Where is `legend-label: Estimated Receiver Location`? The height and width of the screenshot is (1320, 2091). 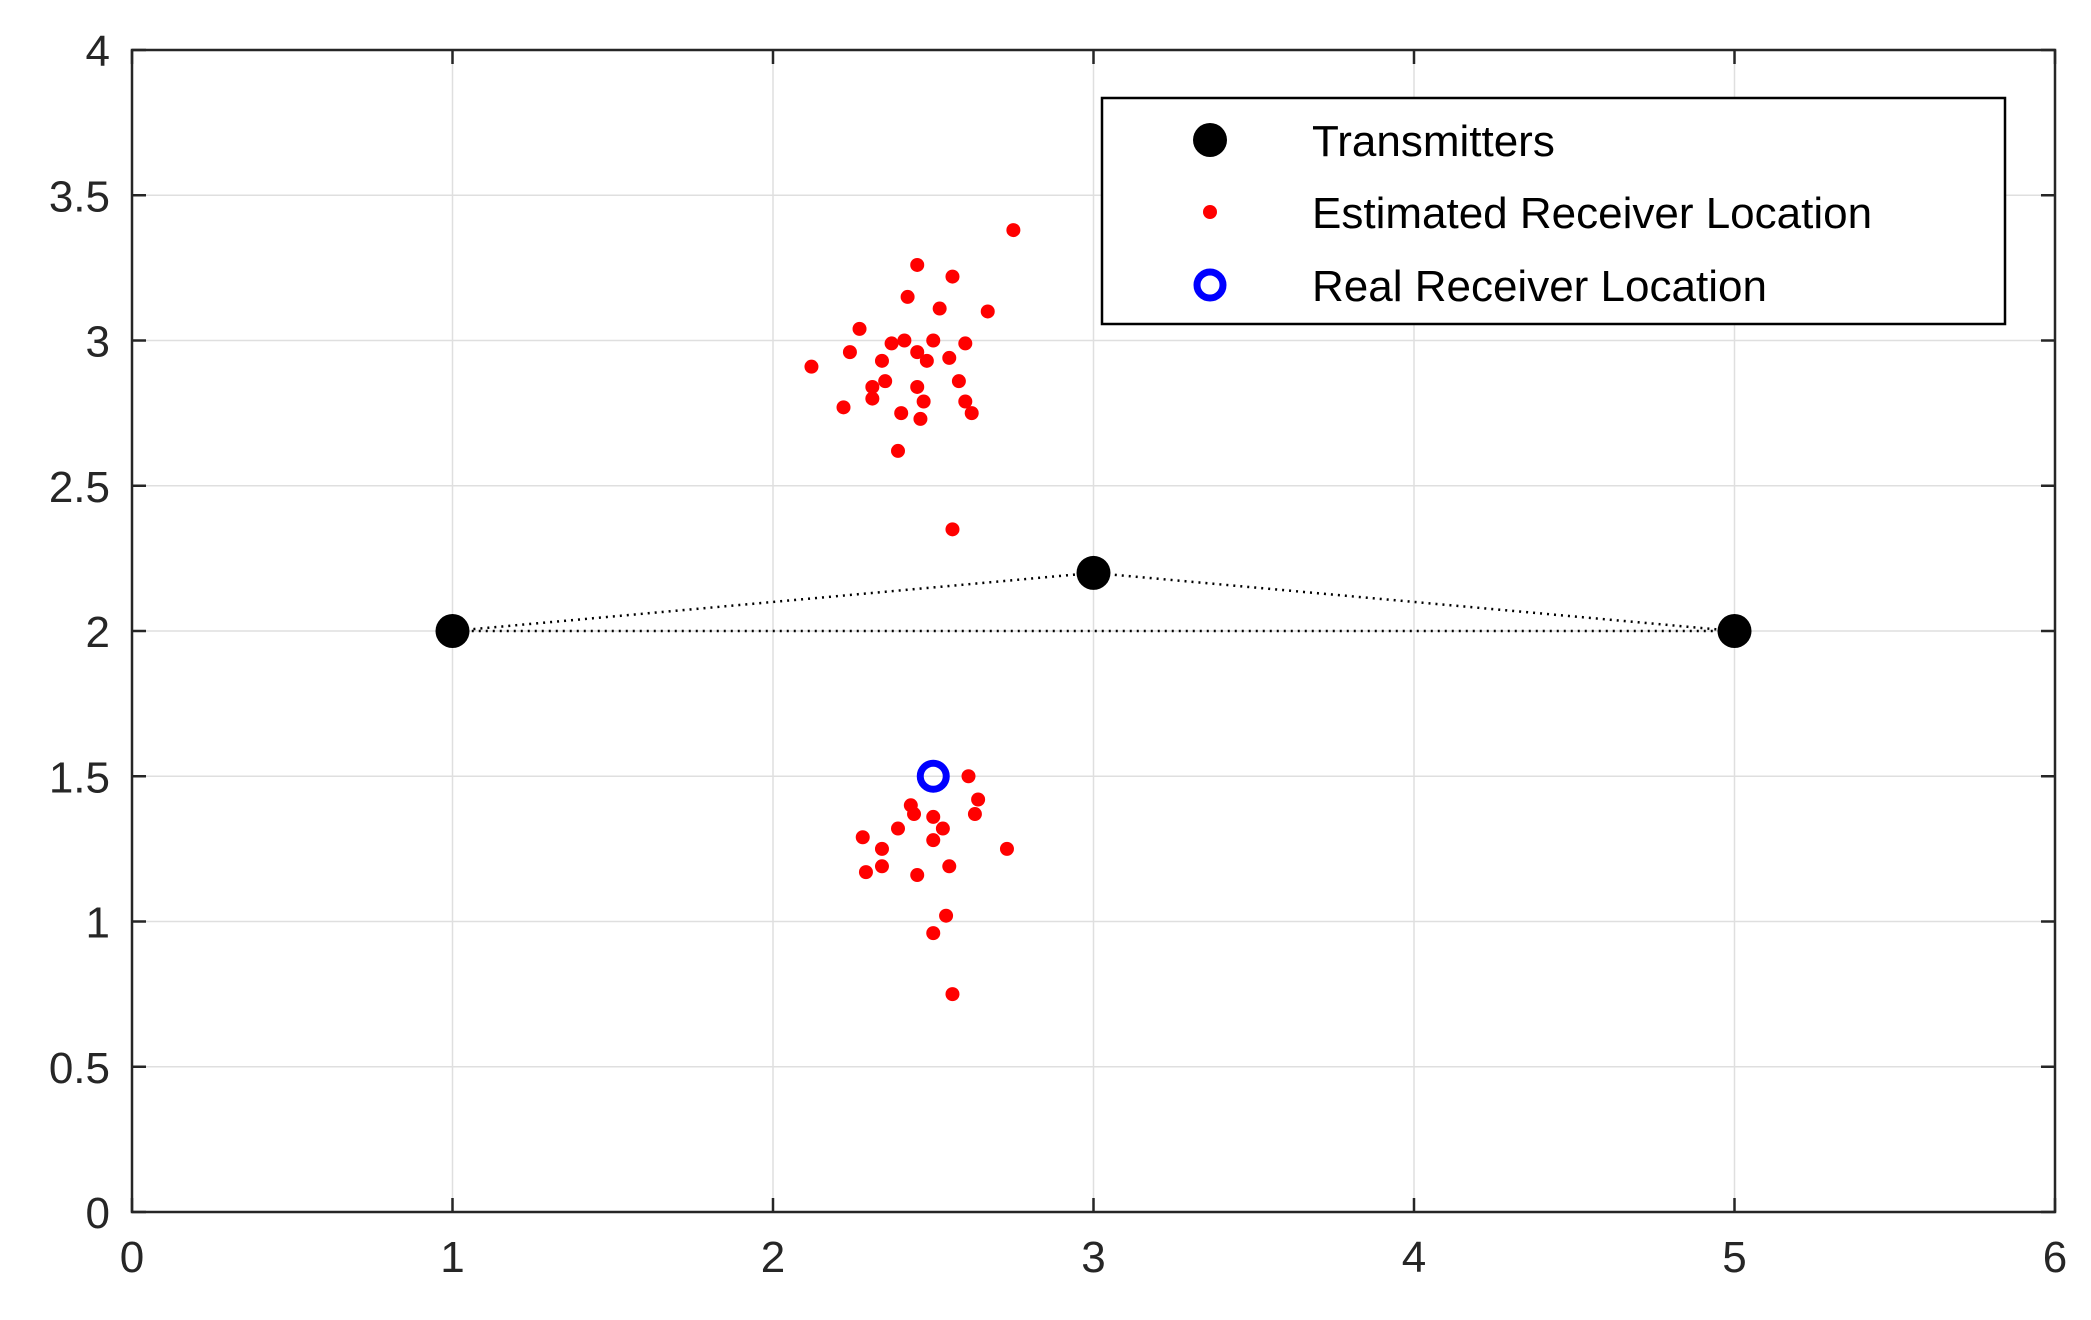
legend-label: Estimated Receiver Location is located at coordinates (1592, 213).